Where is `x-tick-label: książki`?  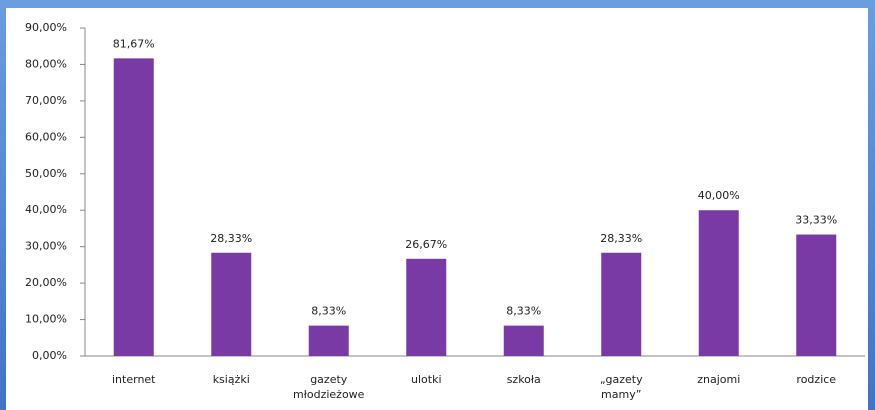 x-tick-label: książki is located at coordinates (231, 379).